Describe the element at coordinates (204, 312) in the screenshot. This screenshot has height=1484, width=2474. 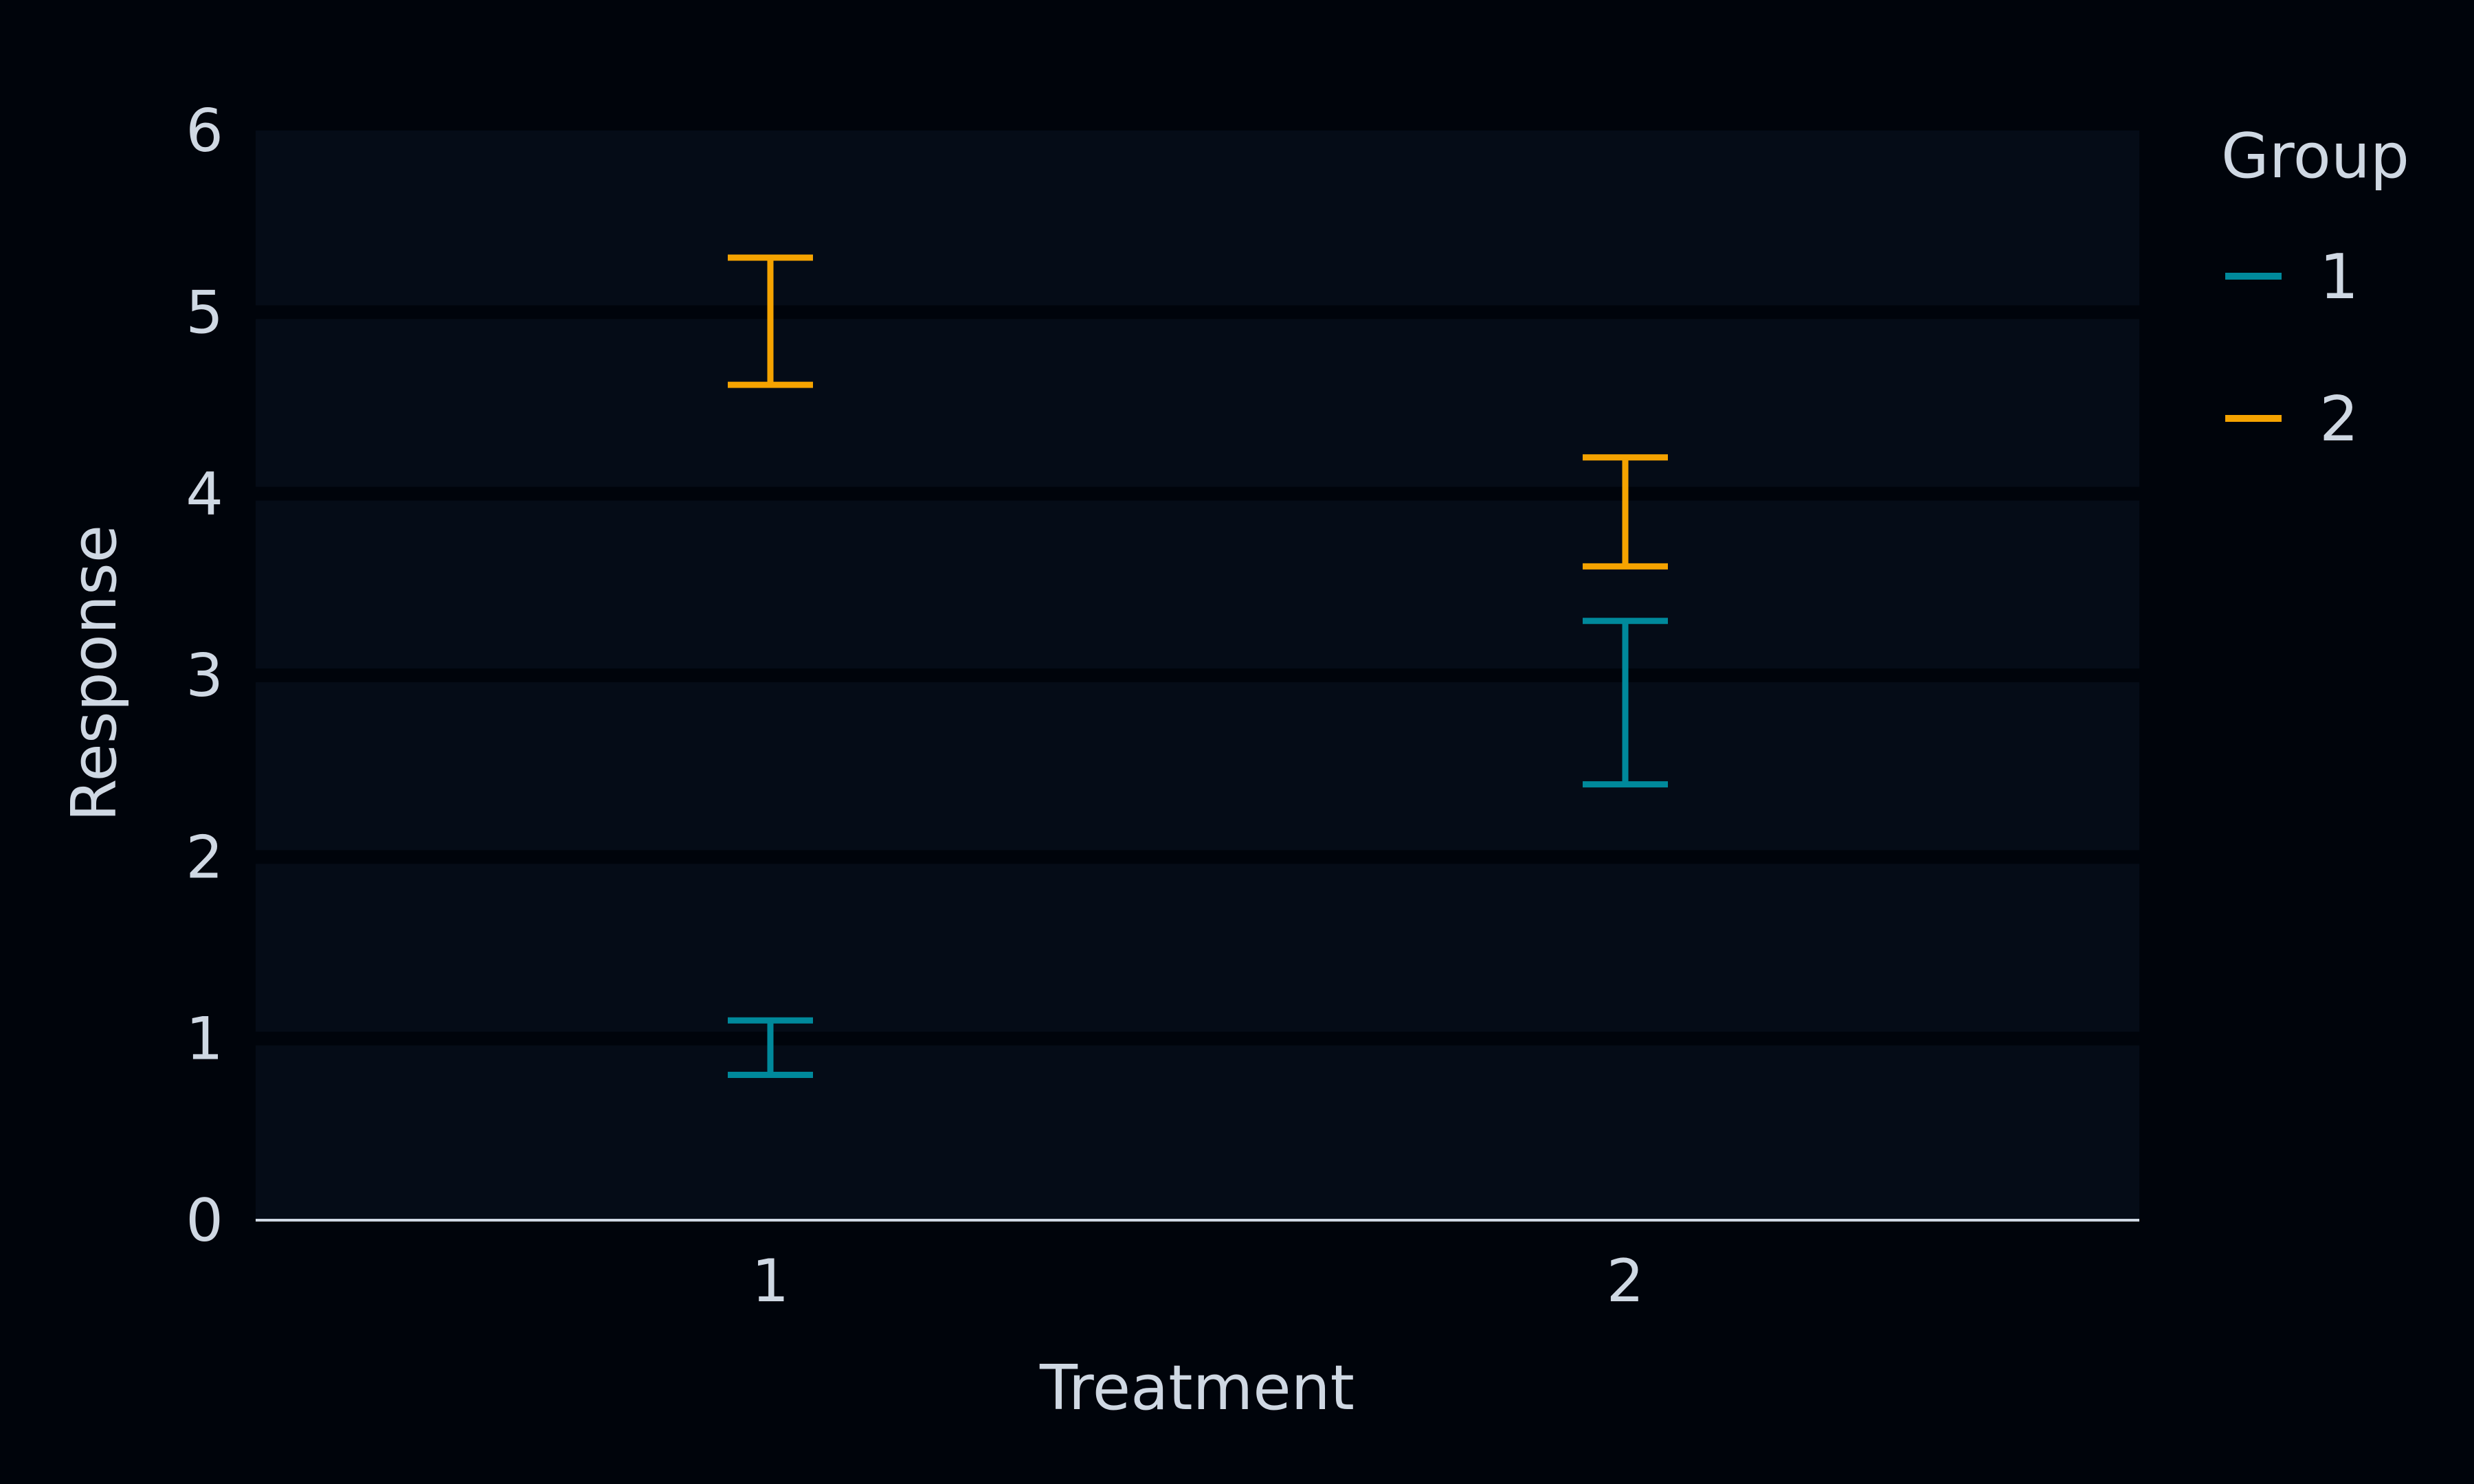
I see `y-tick-label-5: 5` at that location.